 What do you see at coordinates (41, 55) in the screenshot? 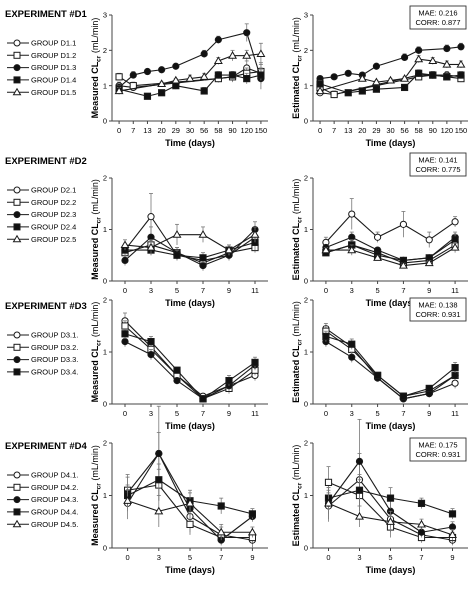
I see `legend-item: GROUP D1.2` at bounding box center [41, 55].